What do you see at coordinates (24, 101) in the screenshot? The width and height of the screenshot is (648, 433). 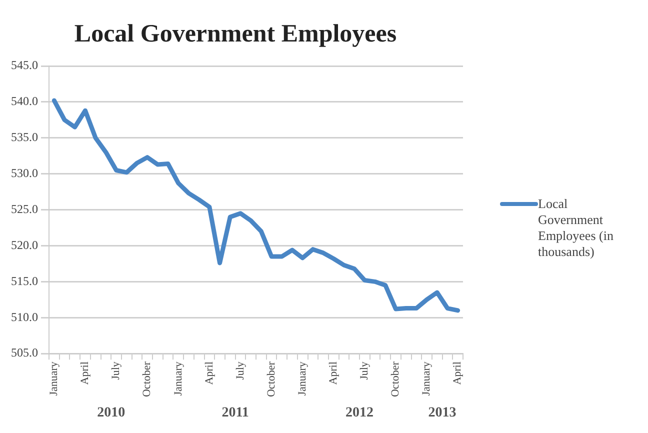 I see `y-tick-label: 540.0` at bounding box center [24, 101].